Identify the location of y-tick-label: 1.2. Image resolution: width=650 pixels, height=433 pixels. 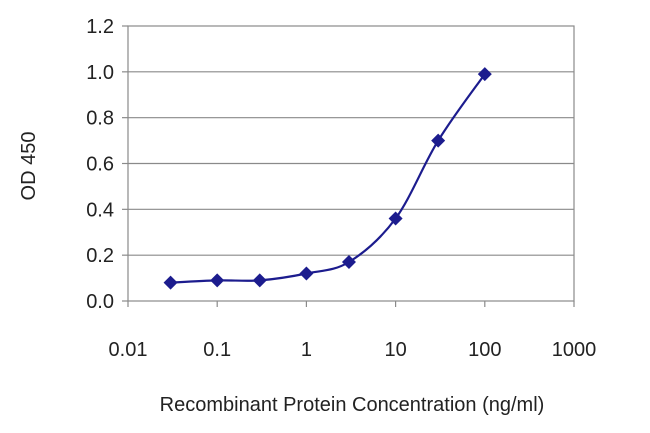
(100, 27).